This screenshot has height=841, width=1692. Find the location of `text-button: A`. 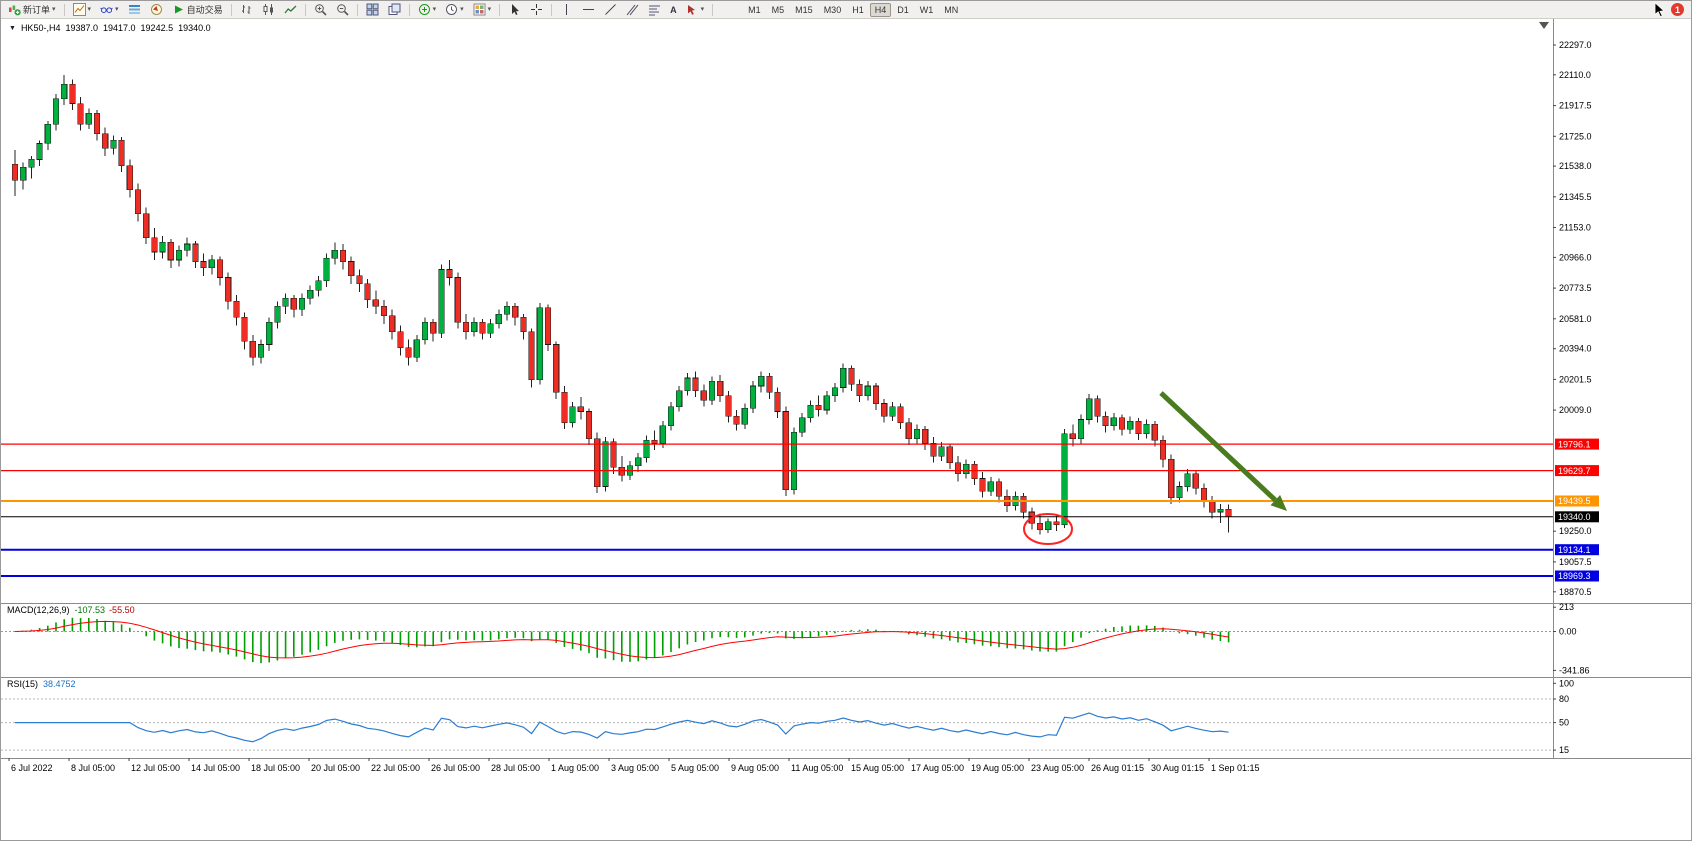

text-button: A is located at coordinates (673, 10).